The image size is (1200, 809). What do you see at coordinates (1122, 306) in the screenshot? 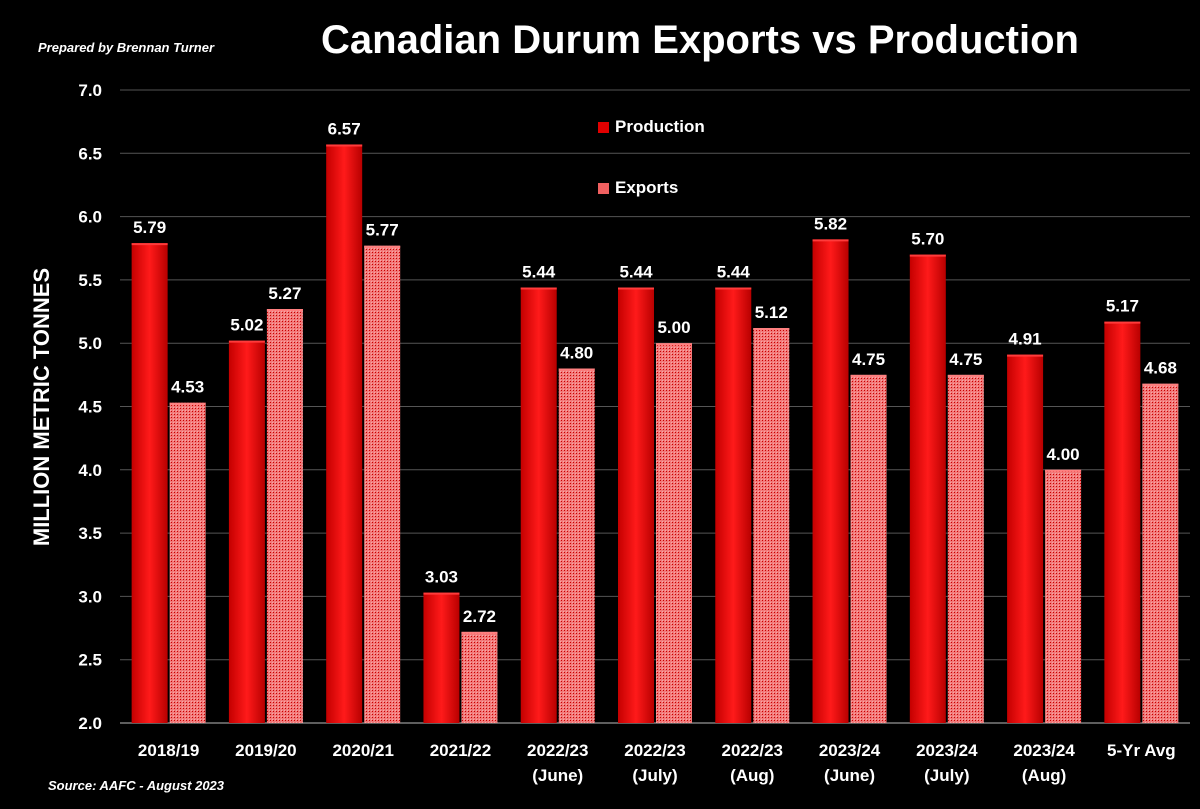
I see `data-label-production: 5.17` at bounding box center [1122, 306].